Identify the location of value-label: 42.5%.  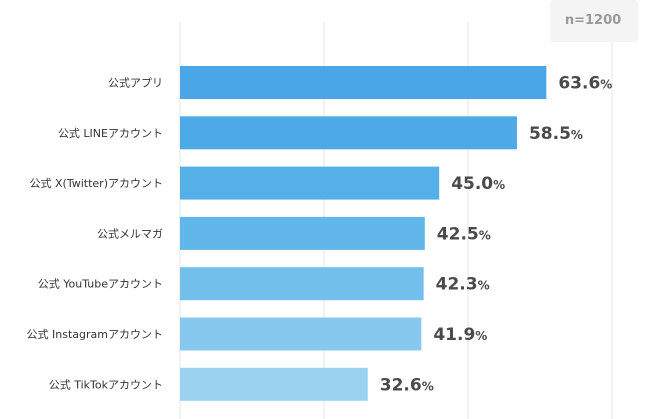
(464, 234).